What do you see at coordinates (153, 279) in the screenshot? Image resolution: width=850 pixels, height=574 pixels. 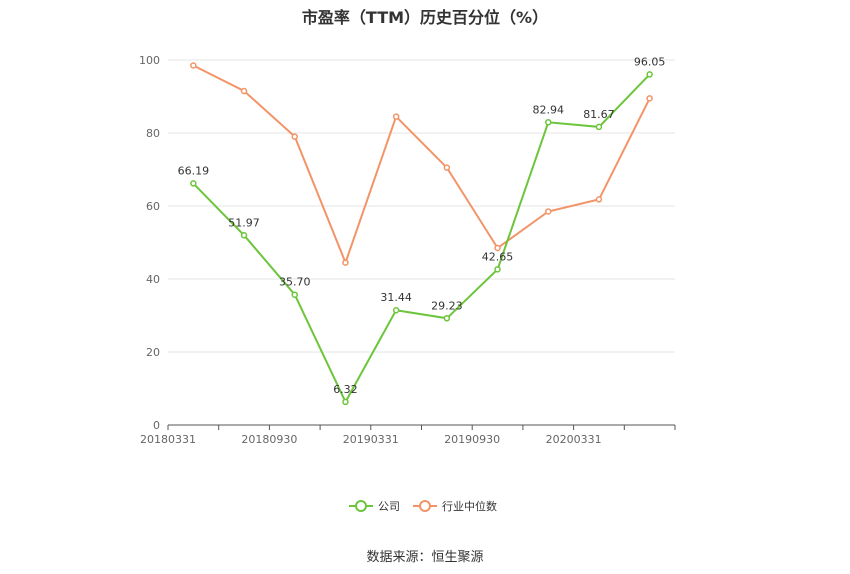 I see `y-tick-label: 40` at bounding box center [153, 279].